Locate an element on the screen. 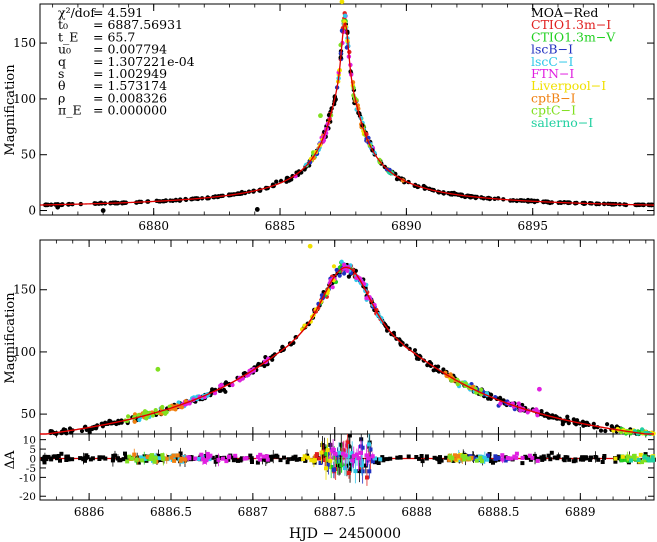 Image resolution: width=657 pixels, height=542 pixels. residual-y-axis-label: ΔA is located at coordinates (10, 459).